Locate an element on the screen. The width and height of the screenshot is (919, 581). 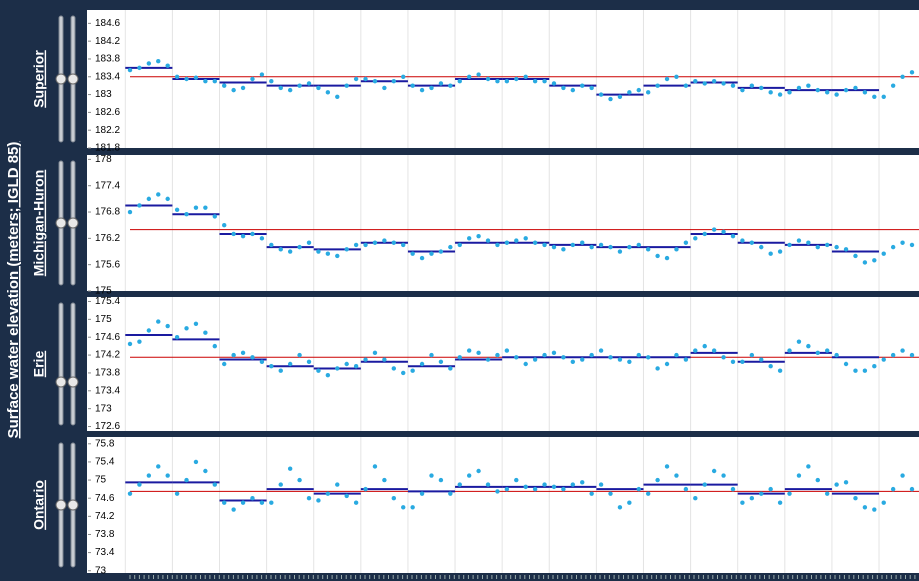
lake-label: Ontario is located at coordinates (39, 505).